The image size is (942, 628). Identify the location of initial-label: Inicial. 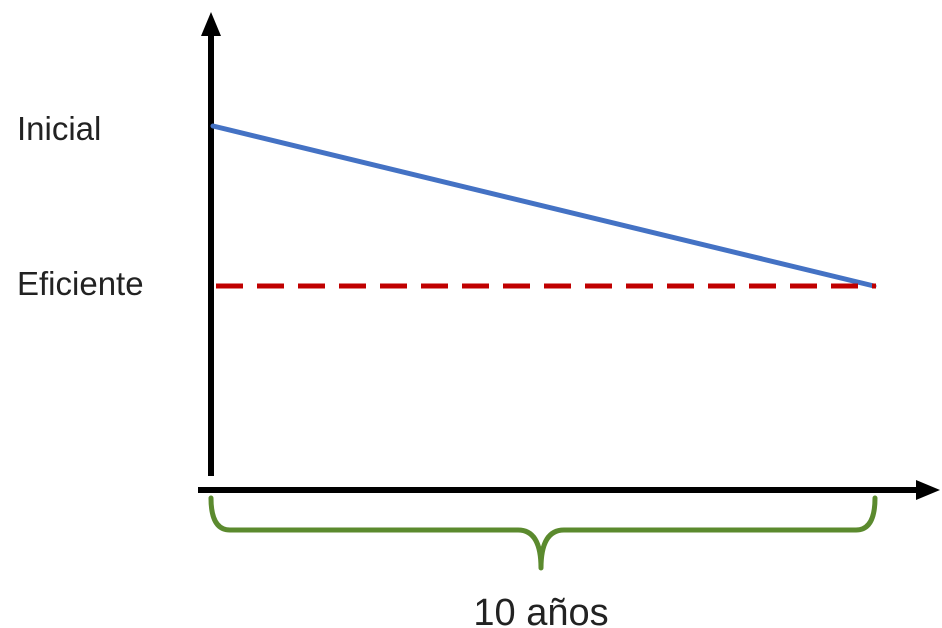
(59, 128).